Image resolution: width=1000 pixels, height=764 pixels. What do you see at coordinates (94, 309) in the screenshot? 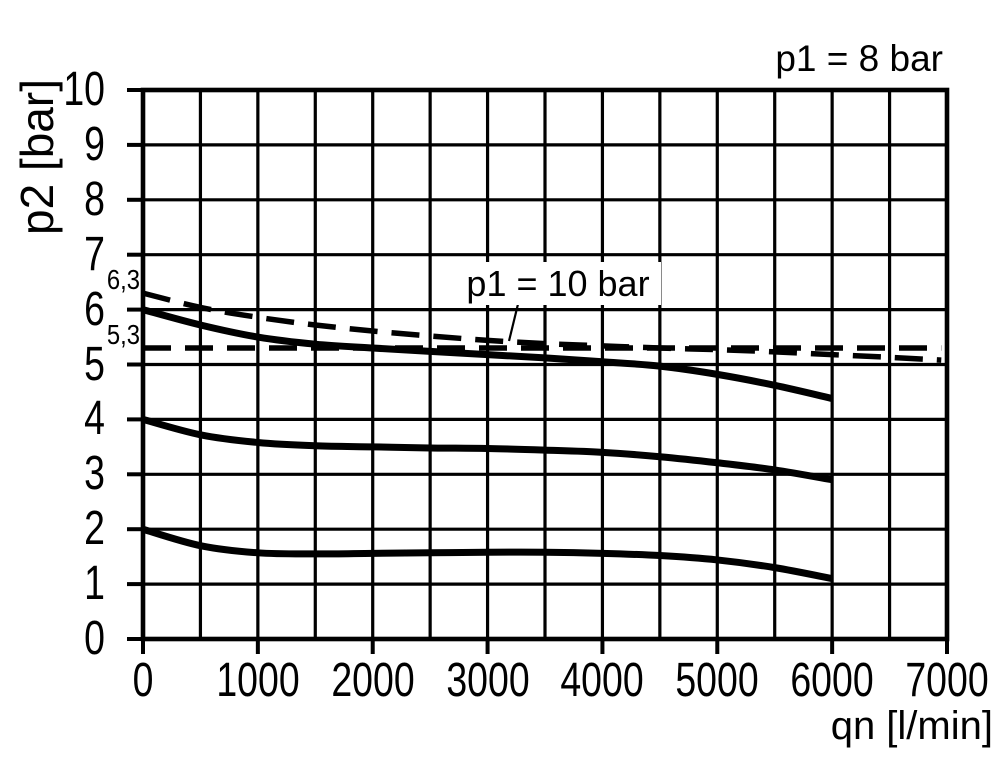
I see `y-tick-label: 6` at bounding box center [94, 309].